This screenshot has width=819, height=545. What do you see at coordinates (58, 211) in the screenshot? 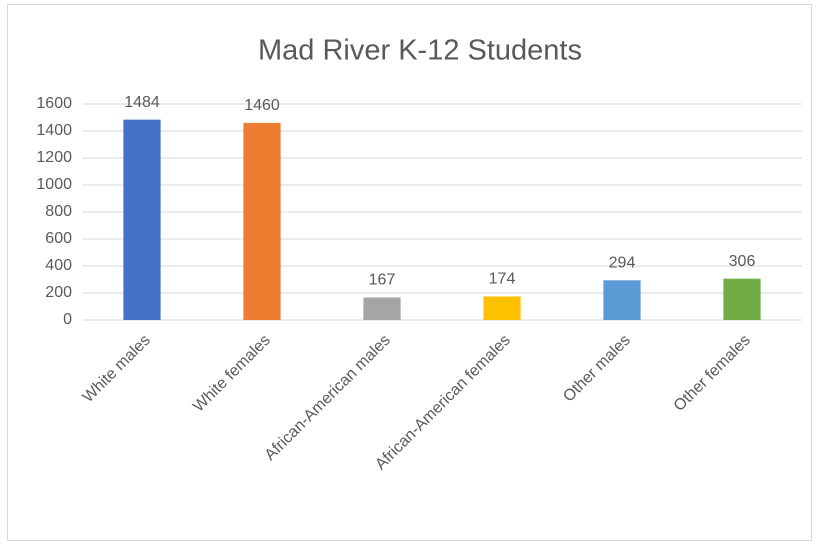
I see `y-tick-label: 800` at bounding box center [58, 211].